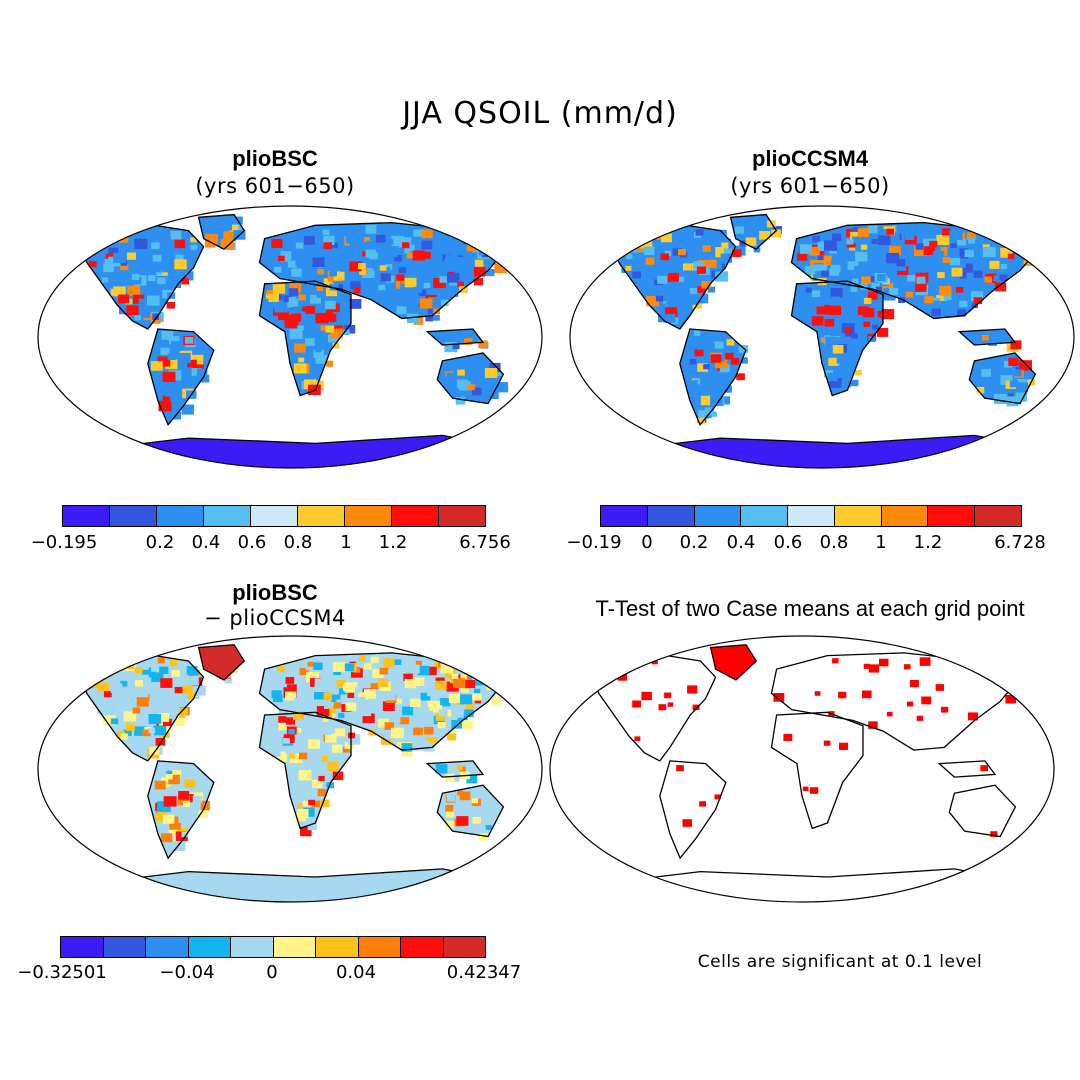 The height and width of the screenshot is (1080, 1080). What do you see at coordinates (356, 972) in the screenshot?
I see `colorbar-tick-label: 0.04` at bounding box center [356, 972].